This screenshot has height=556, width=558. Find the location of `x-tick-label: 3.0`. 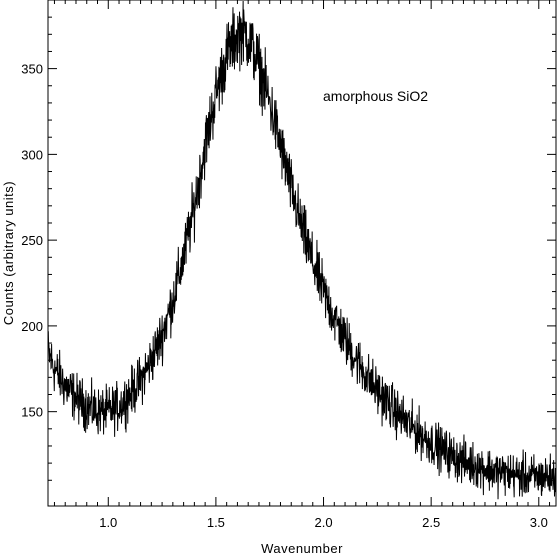

x-tick-label: 3.0 is located at coordinates (539, 522).